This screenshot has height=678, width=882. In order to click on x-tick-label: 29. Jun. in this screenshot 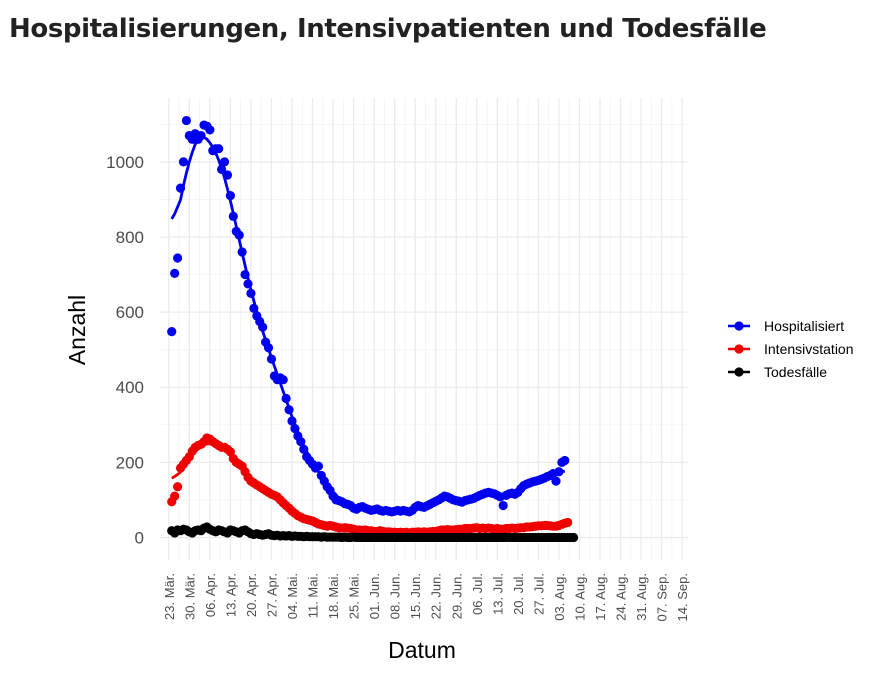, I will do `click(456, 596)`.